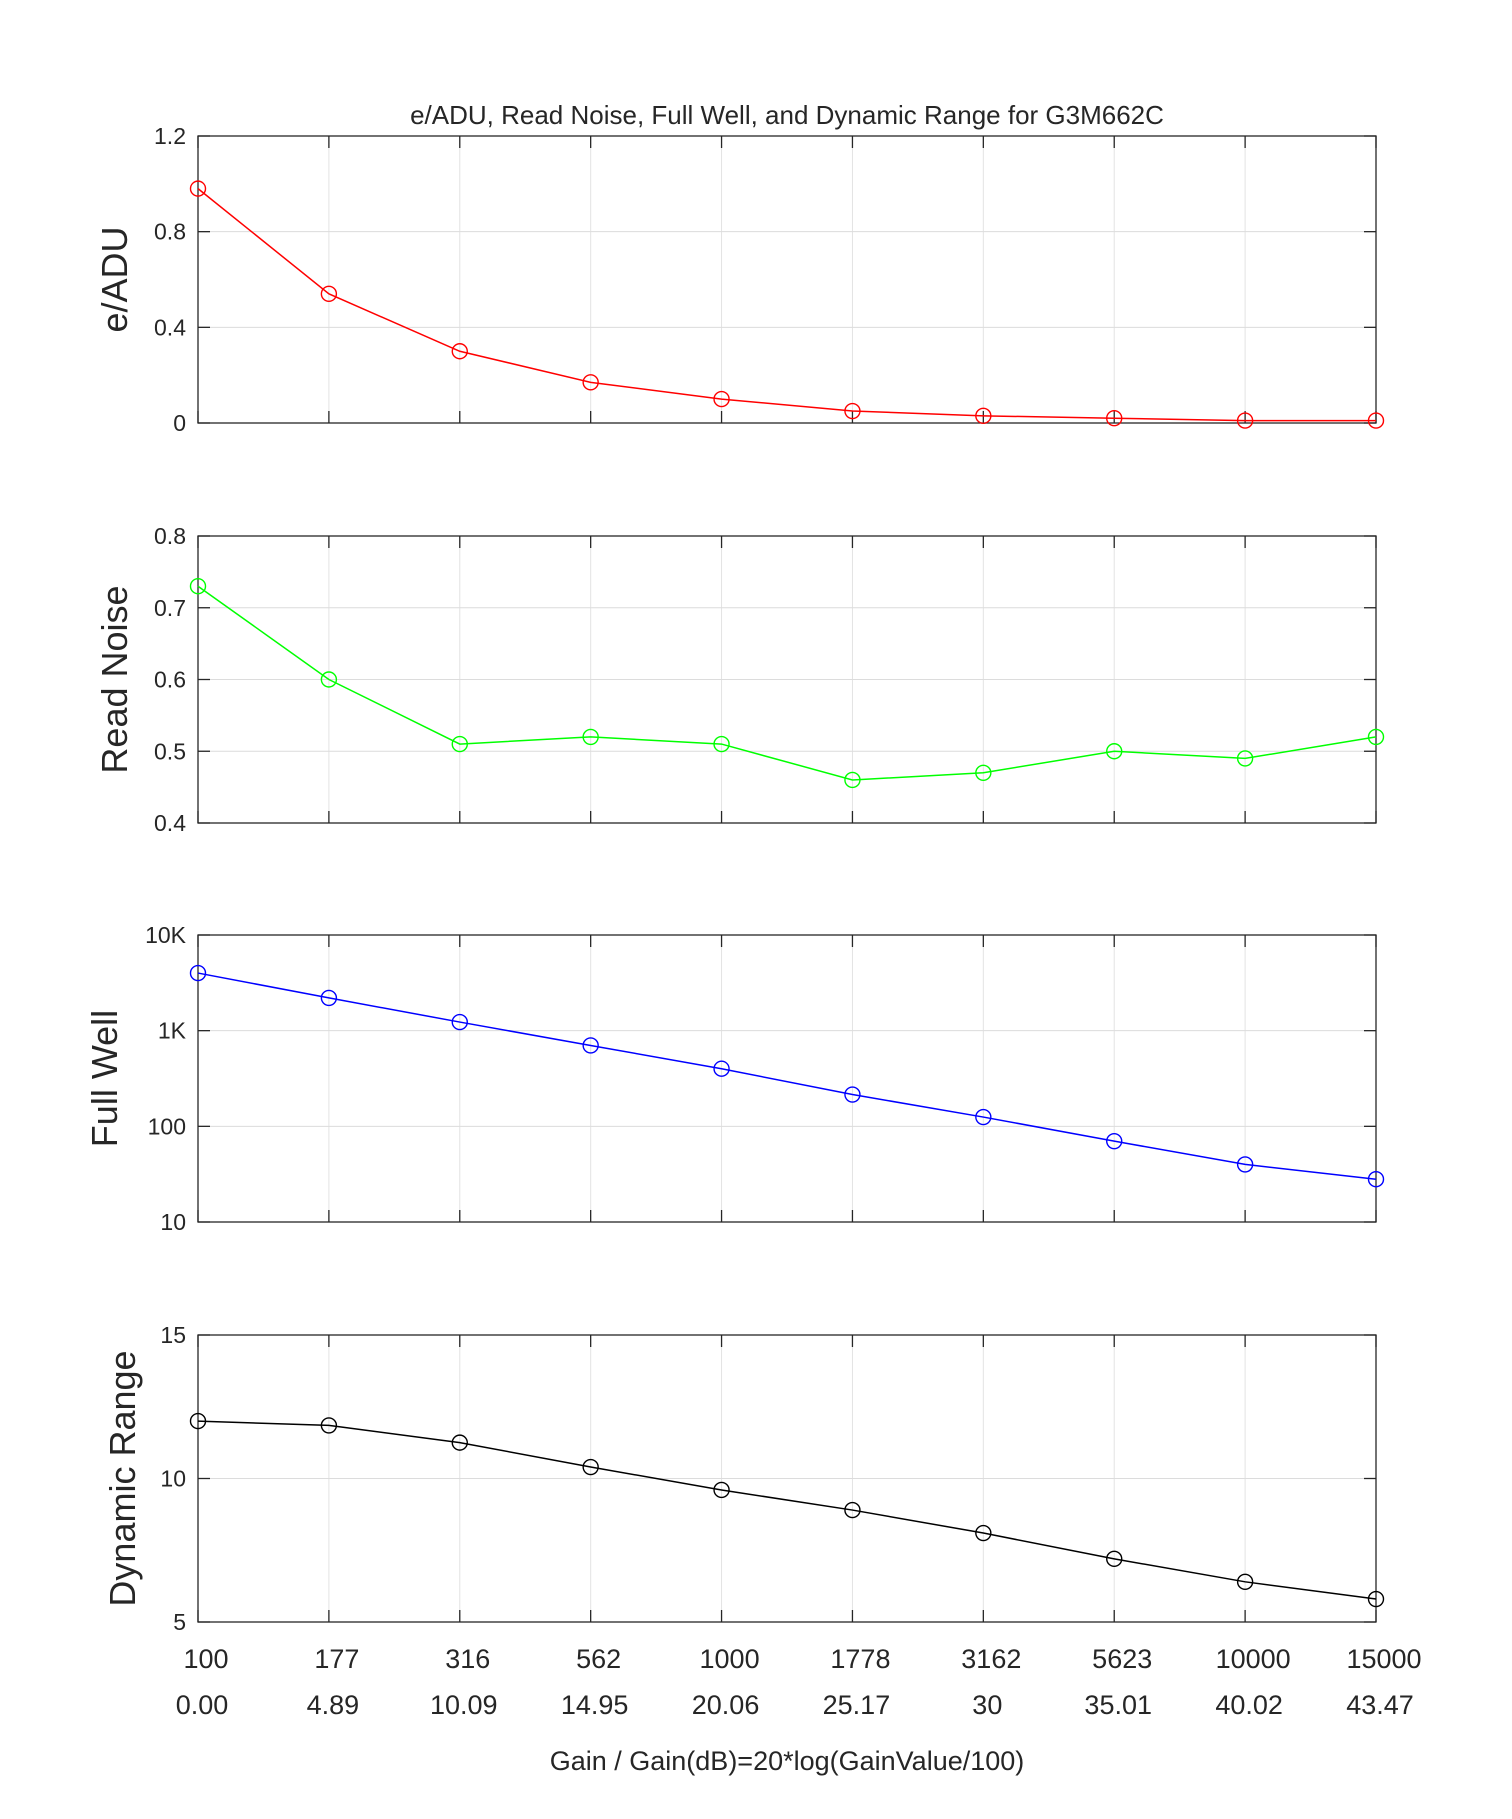 This screenshot has width=1512, height=1819. Describe the element at coordinates (1383, 1659) in the screenshot. I see `x-tick-label-gain: 15000` at that location.